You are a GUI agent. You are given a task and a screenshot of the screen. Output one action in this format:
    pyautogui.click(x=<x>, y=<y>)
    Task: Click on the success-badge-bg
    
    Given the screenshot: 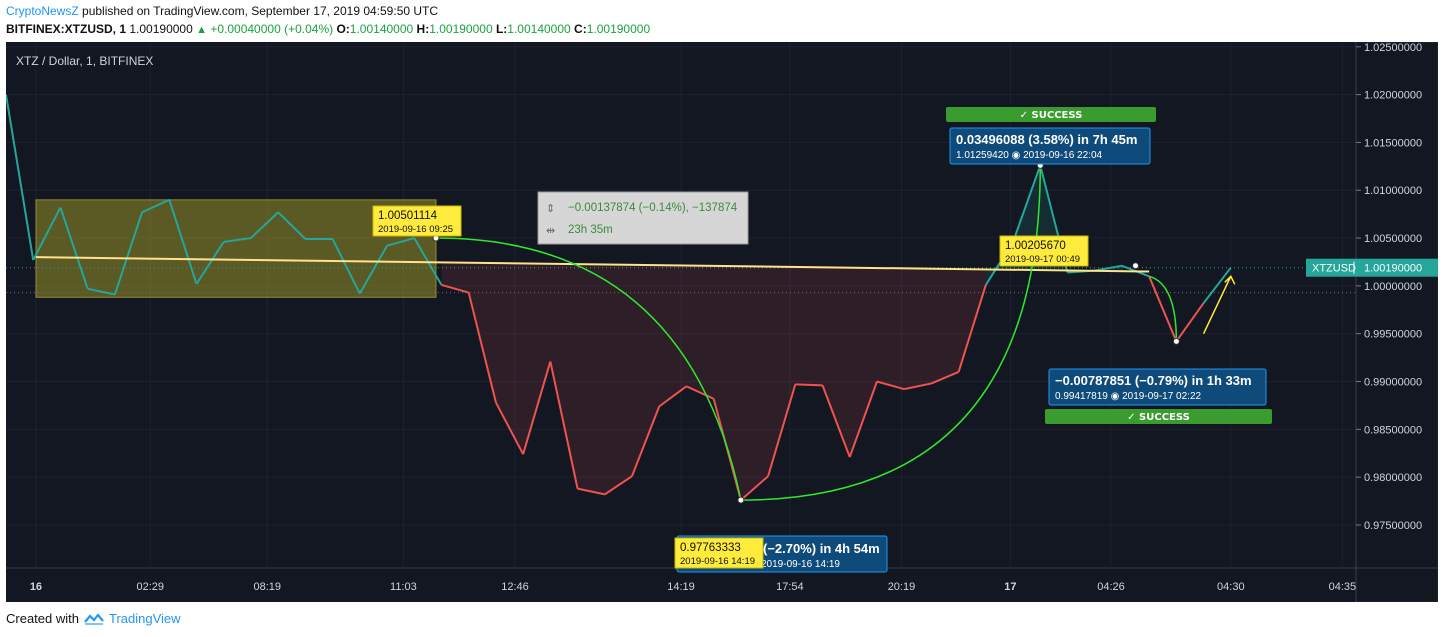 What is the action you would take?
    pyautogui.click(x=1051, y=114)
    